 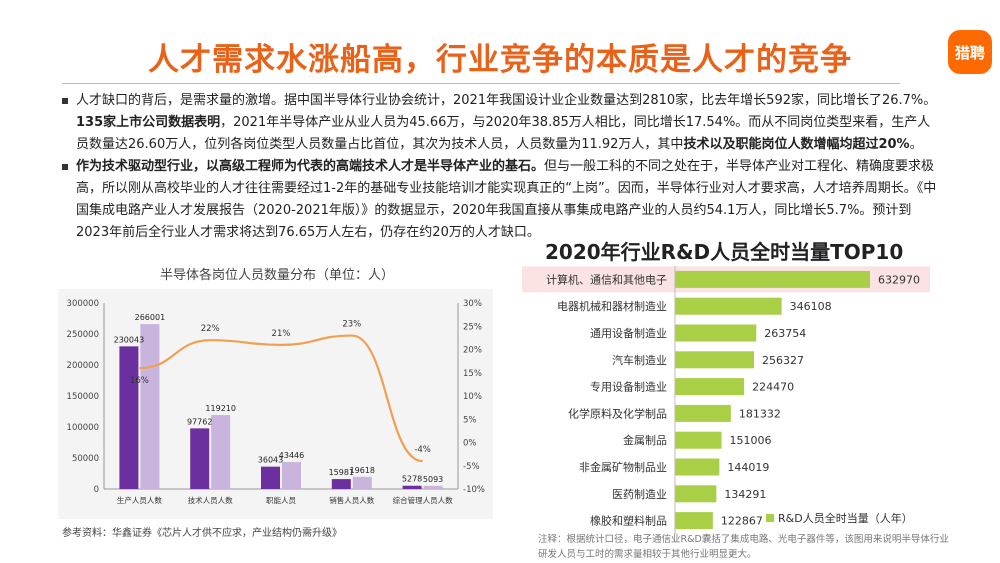 I want to click on p1-text-d: 技术以及职能岗位人数增幅均超过20%, so click(x=796, y=144).